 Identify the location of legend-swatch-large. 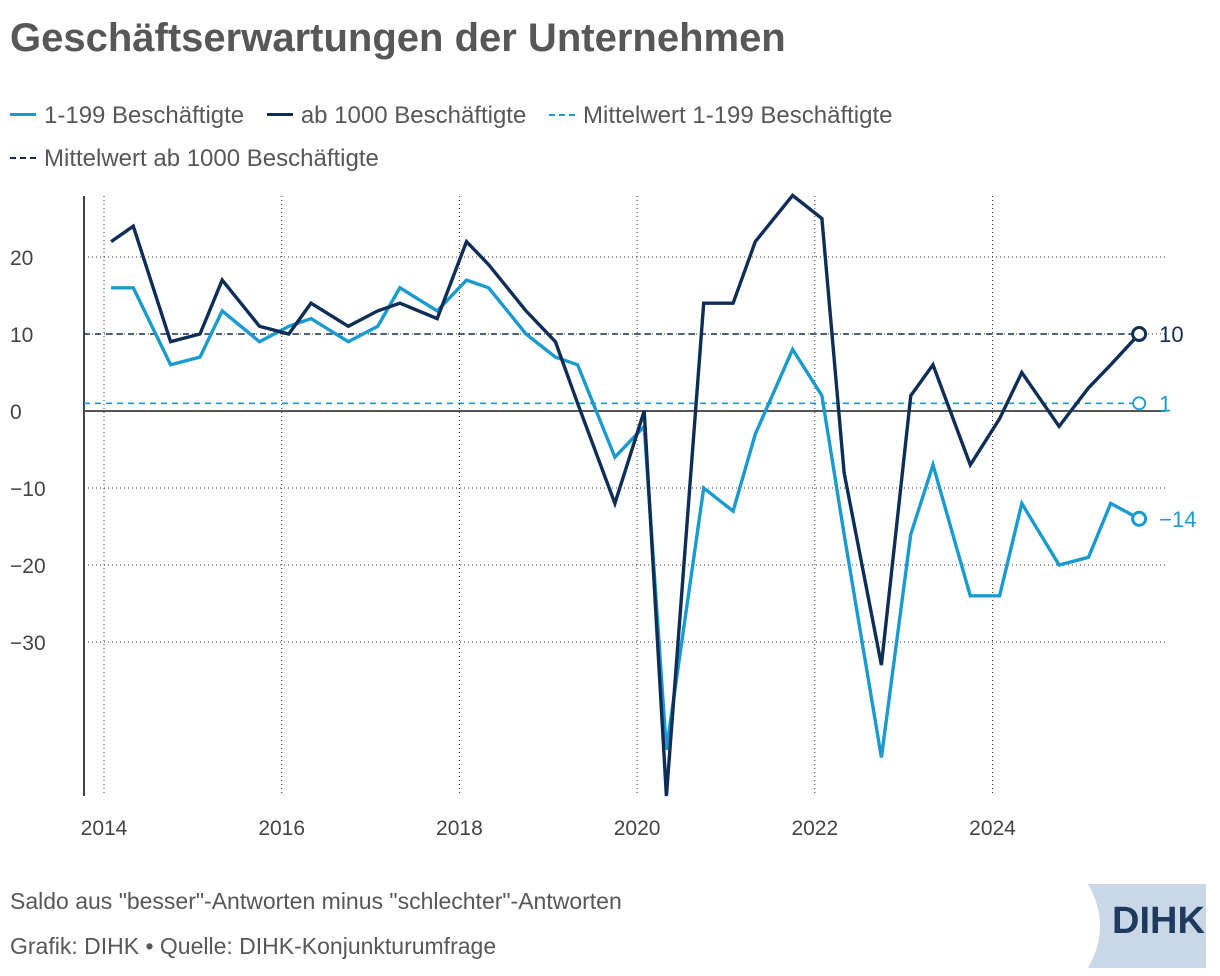
(279, 115).